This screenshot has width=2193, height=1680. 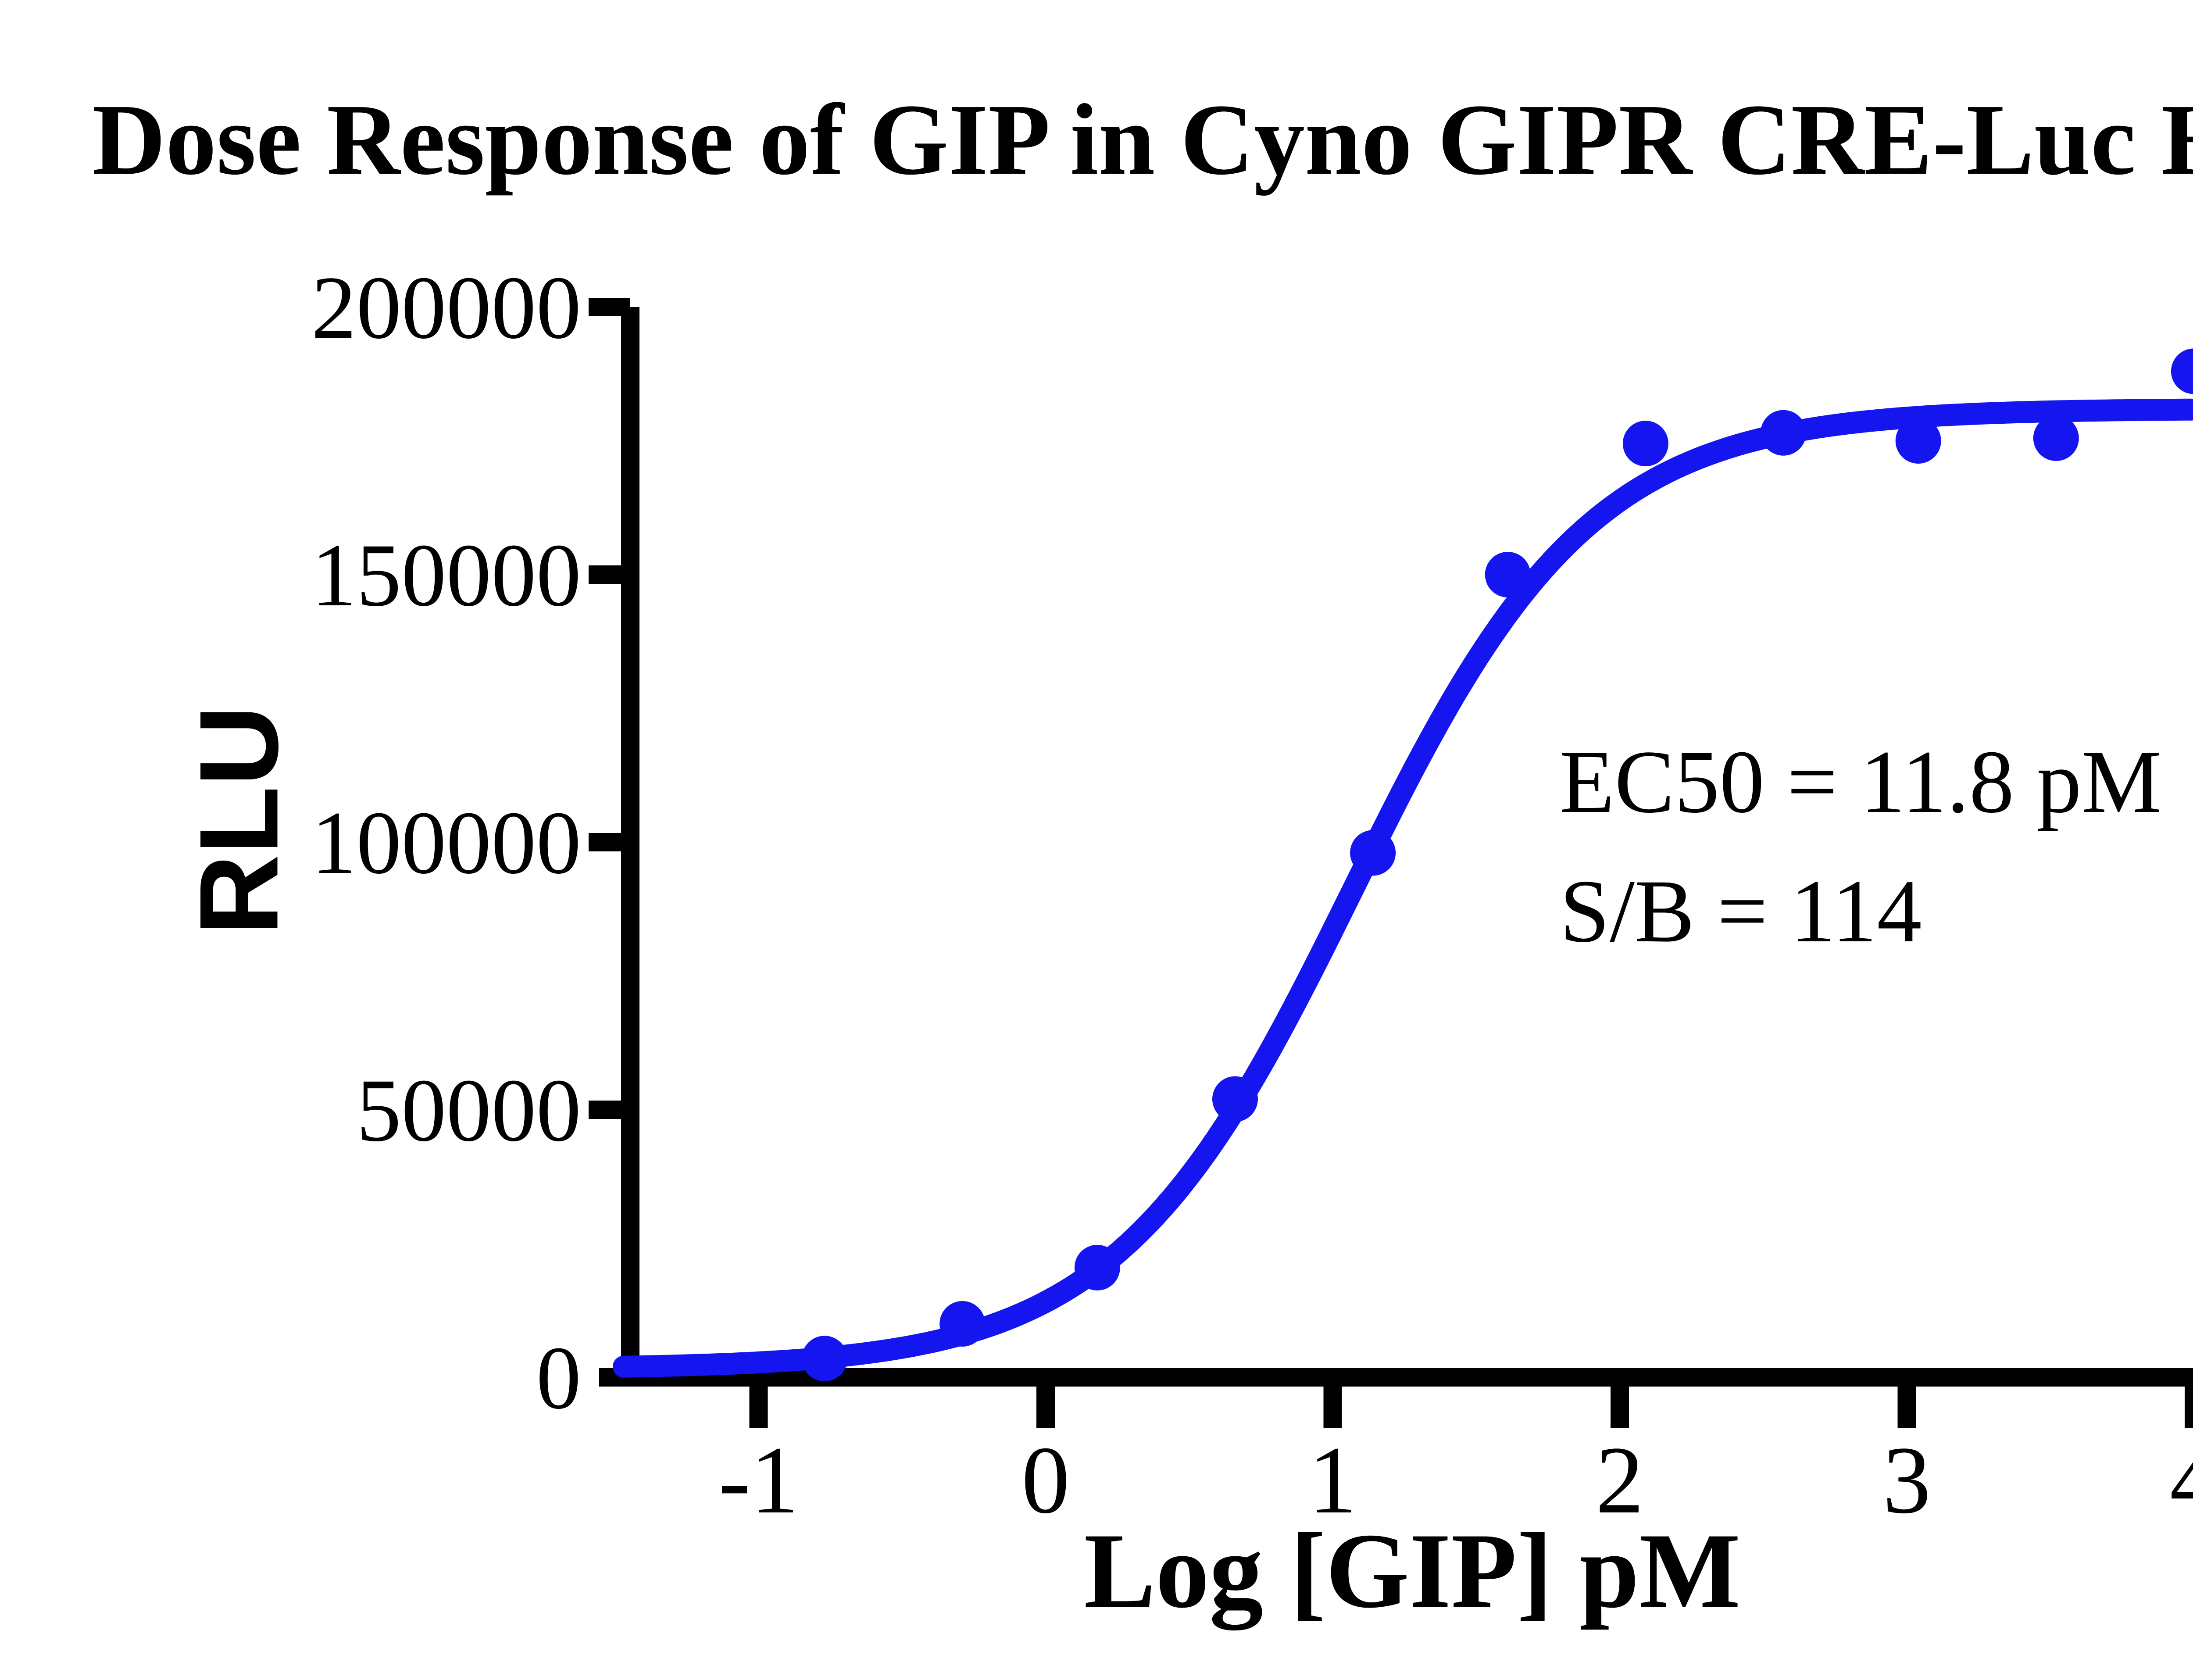 What do you see at coordinates (559, 1378) in the screenshot?
I see `y-tick-label: 0` at bounding box center [559, 1378].